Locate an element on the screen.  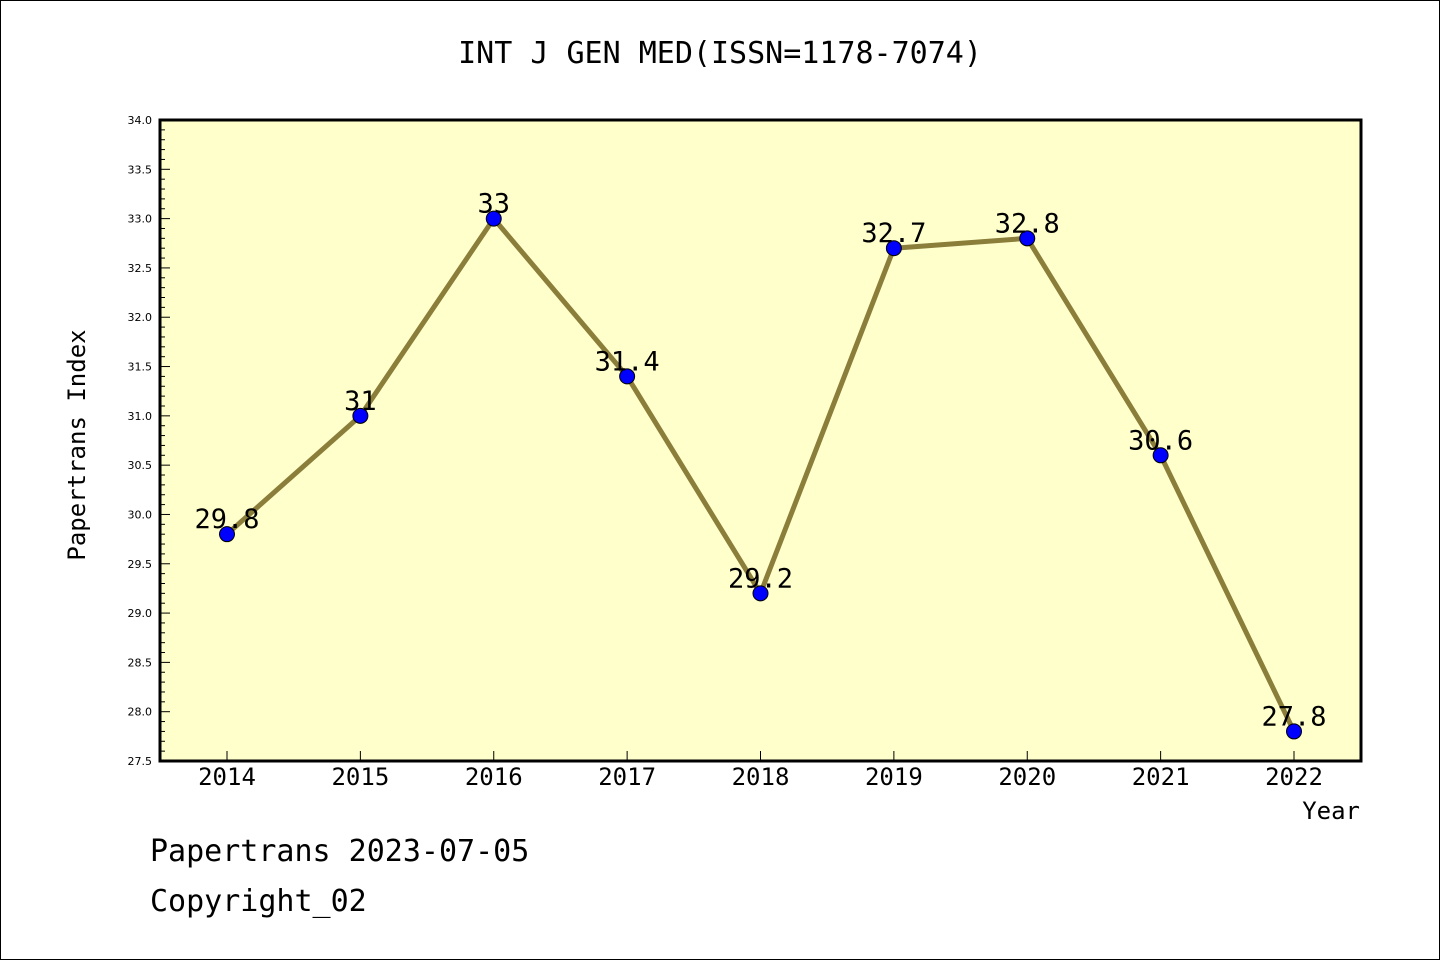
x-tick-label: 2018 is located at coordinates (761, 777).